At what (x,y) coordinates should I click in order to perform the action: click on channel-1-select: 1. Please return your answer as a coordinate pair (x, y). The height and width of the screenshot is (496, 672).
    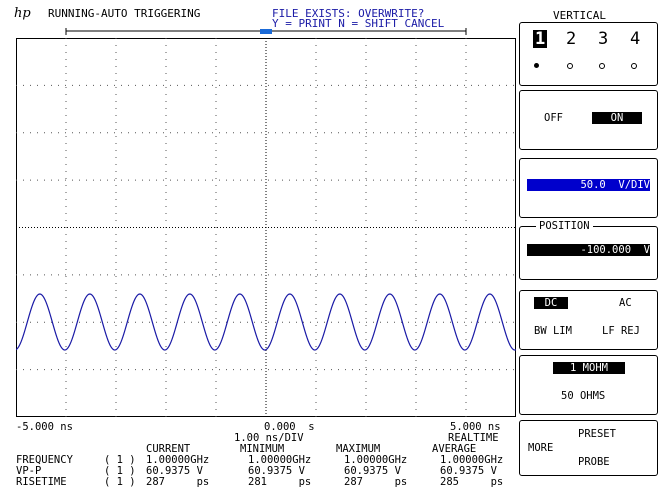
    Looking at the image, I should click on (540, 39).